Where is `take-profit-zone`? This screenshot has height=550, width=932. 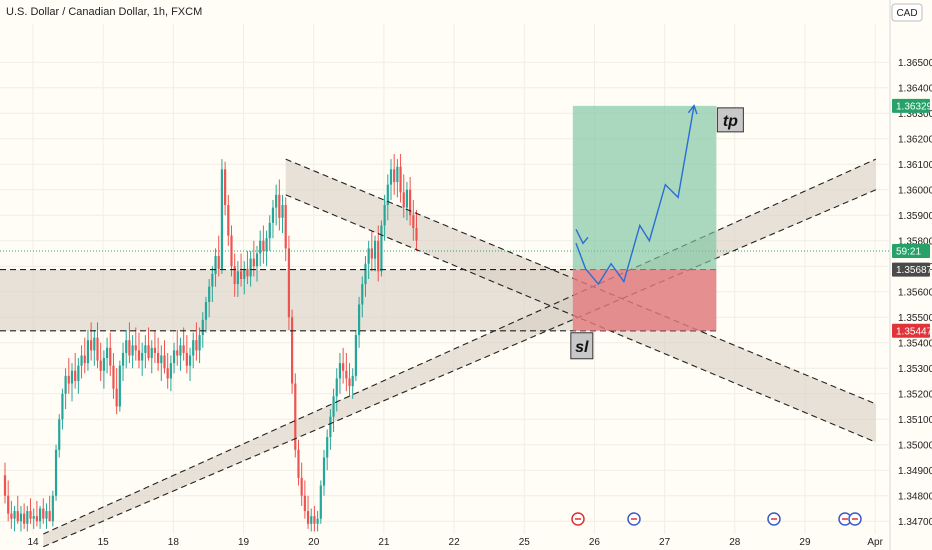
take-profit-zone is located at coordinates (644, 187).